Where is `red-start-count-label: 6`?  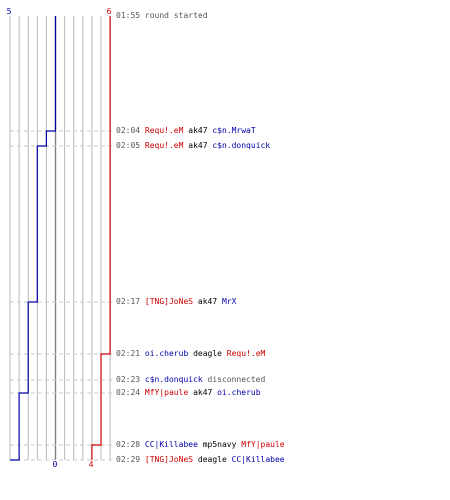 red-start-count-label: 6 is located at coordinates (109, 11).